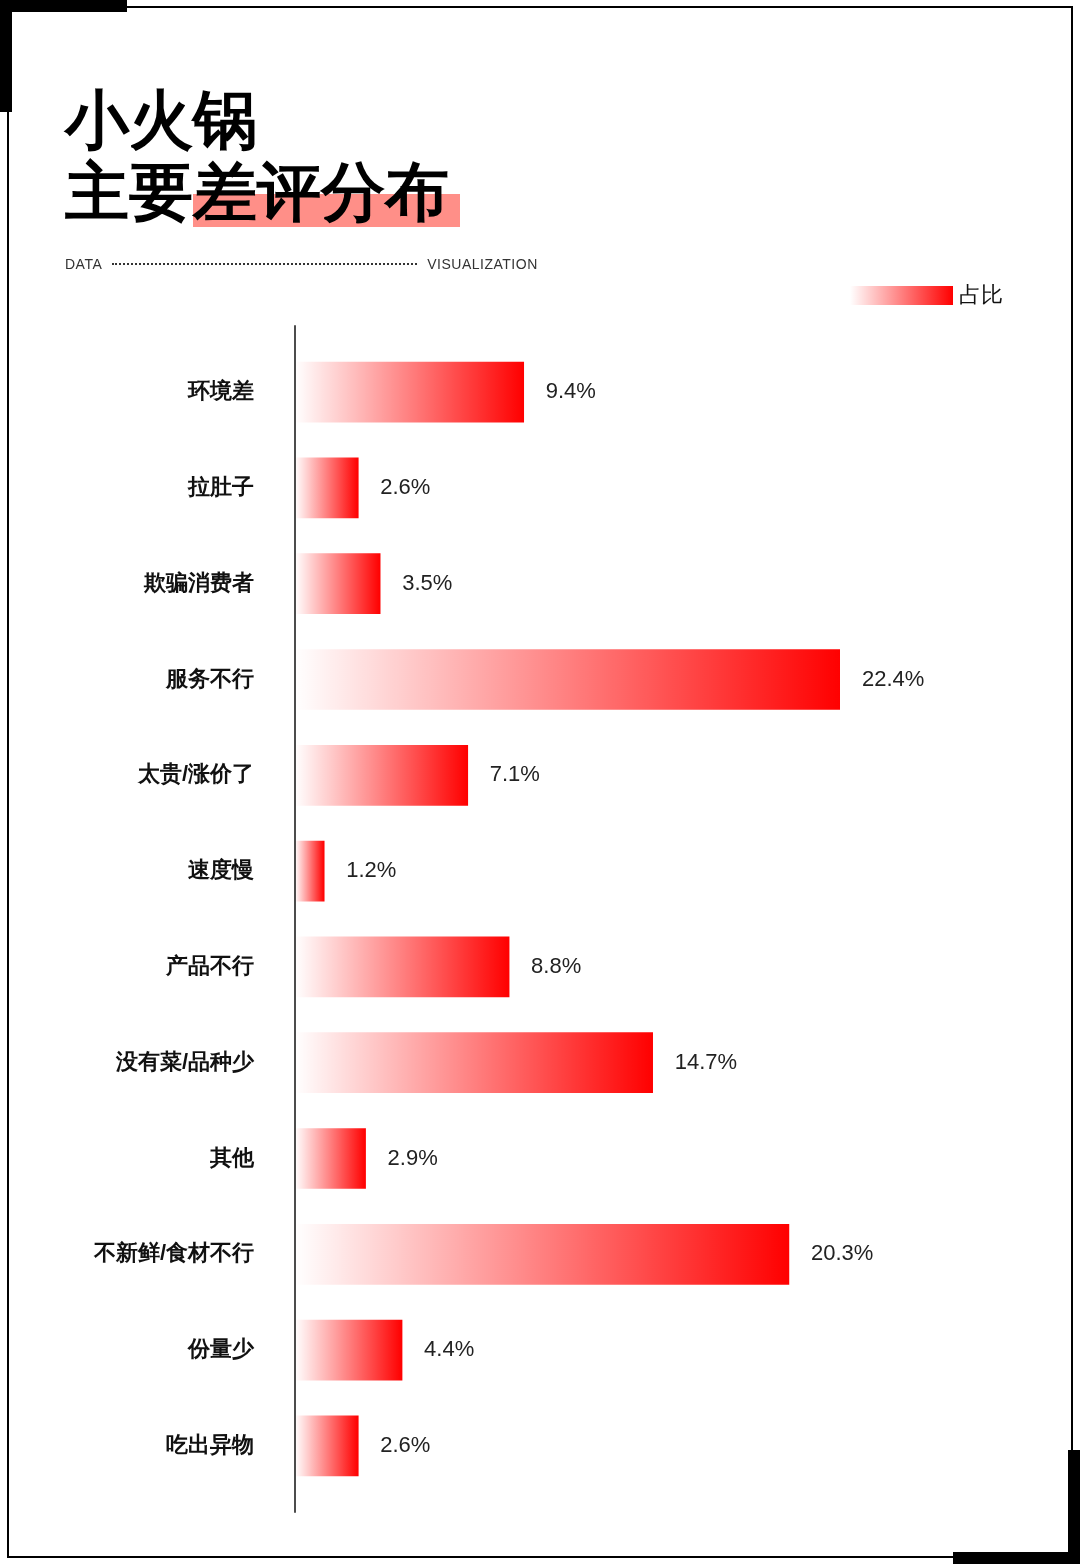 This screenshot has width=1080, height=1564. Describe the element at coordinates (198, 582) in the screenshot. I see `y-tick-label: 欺骗消费者` at that location.